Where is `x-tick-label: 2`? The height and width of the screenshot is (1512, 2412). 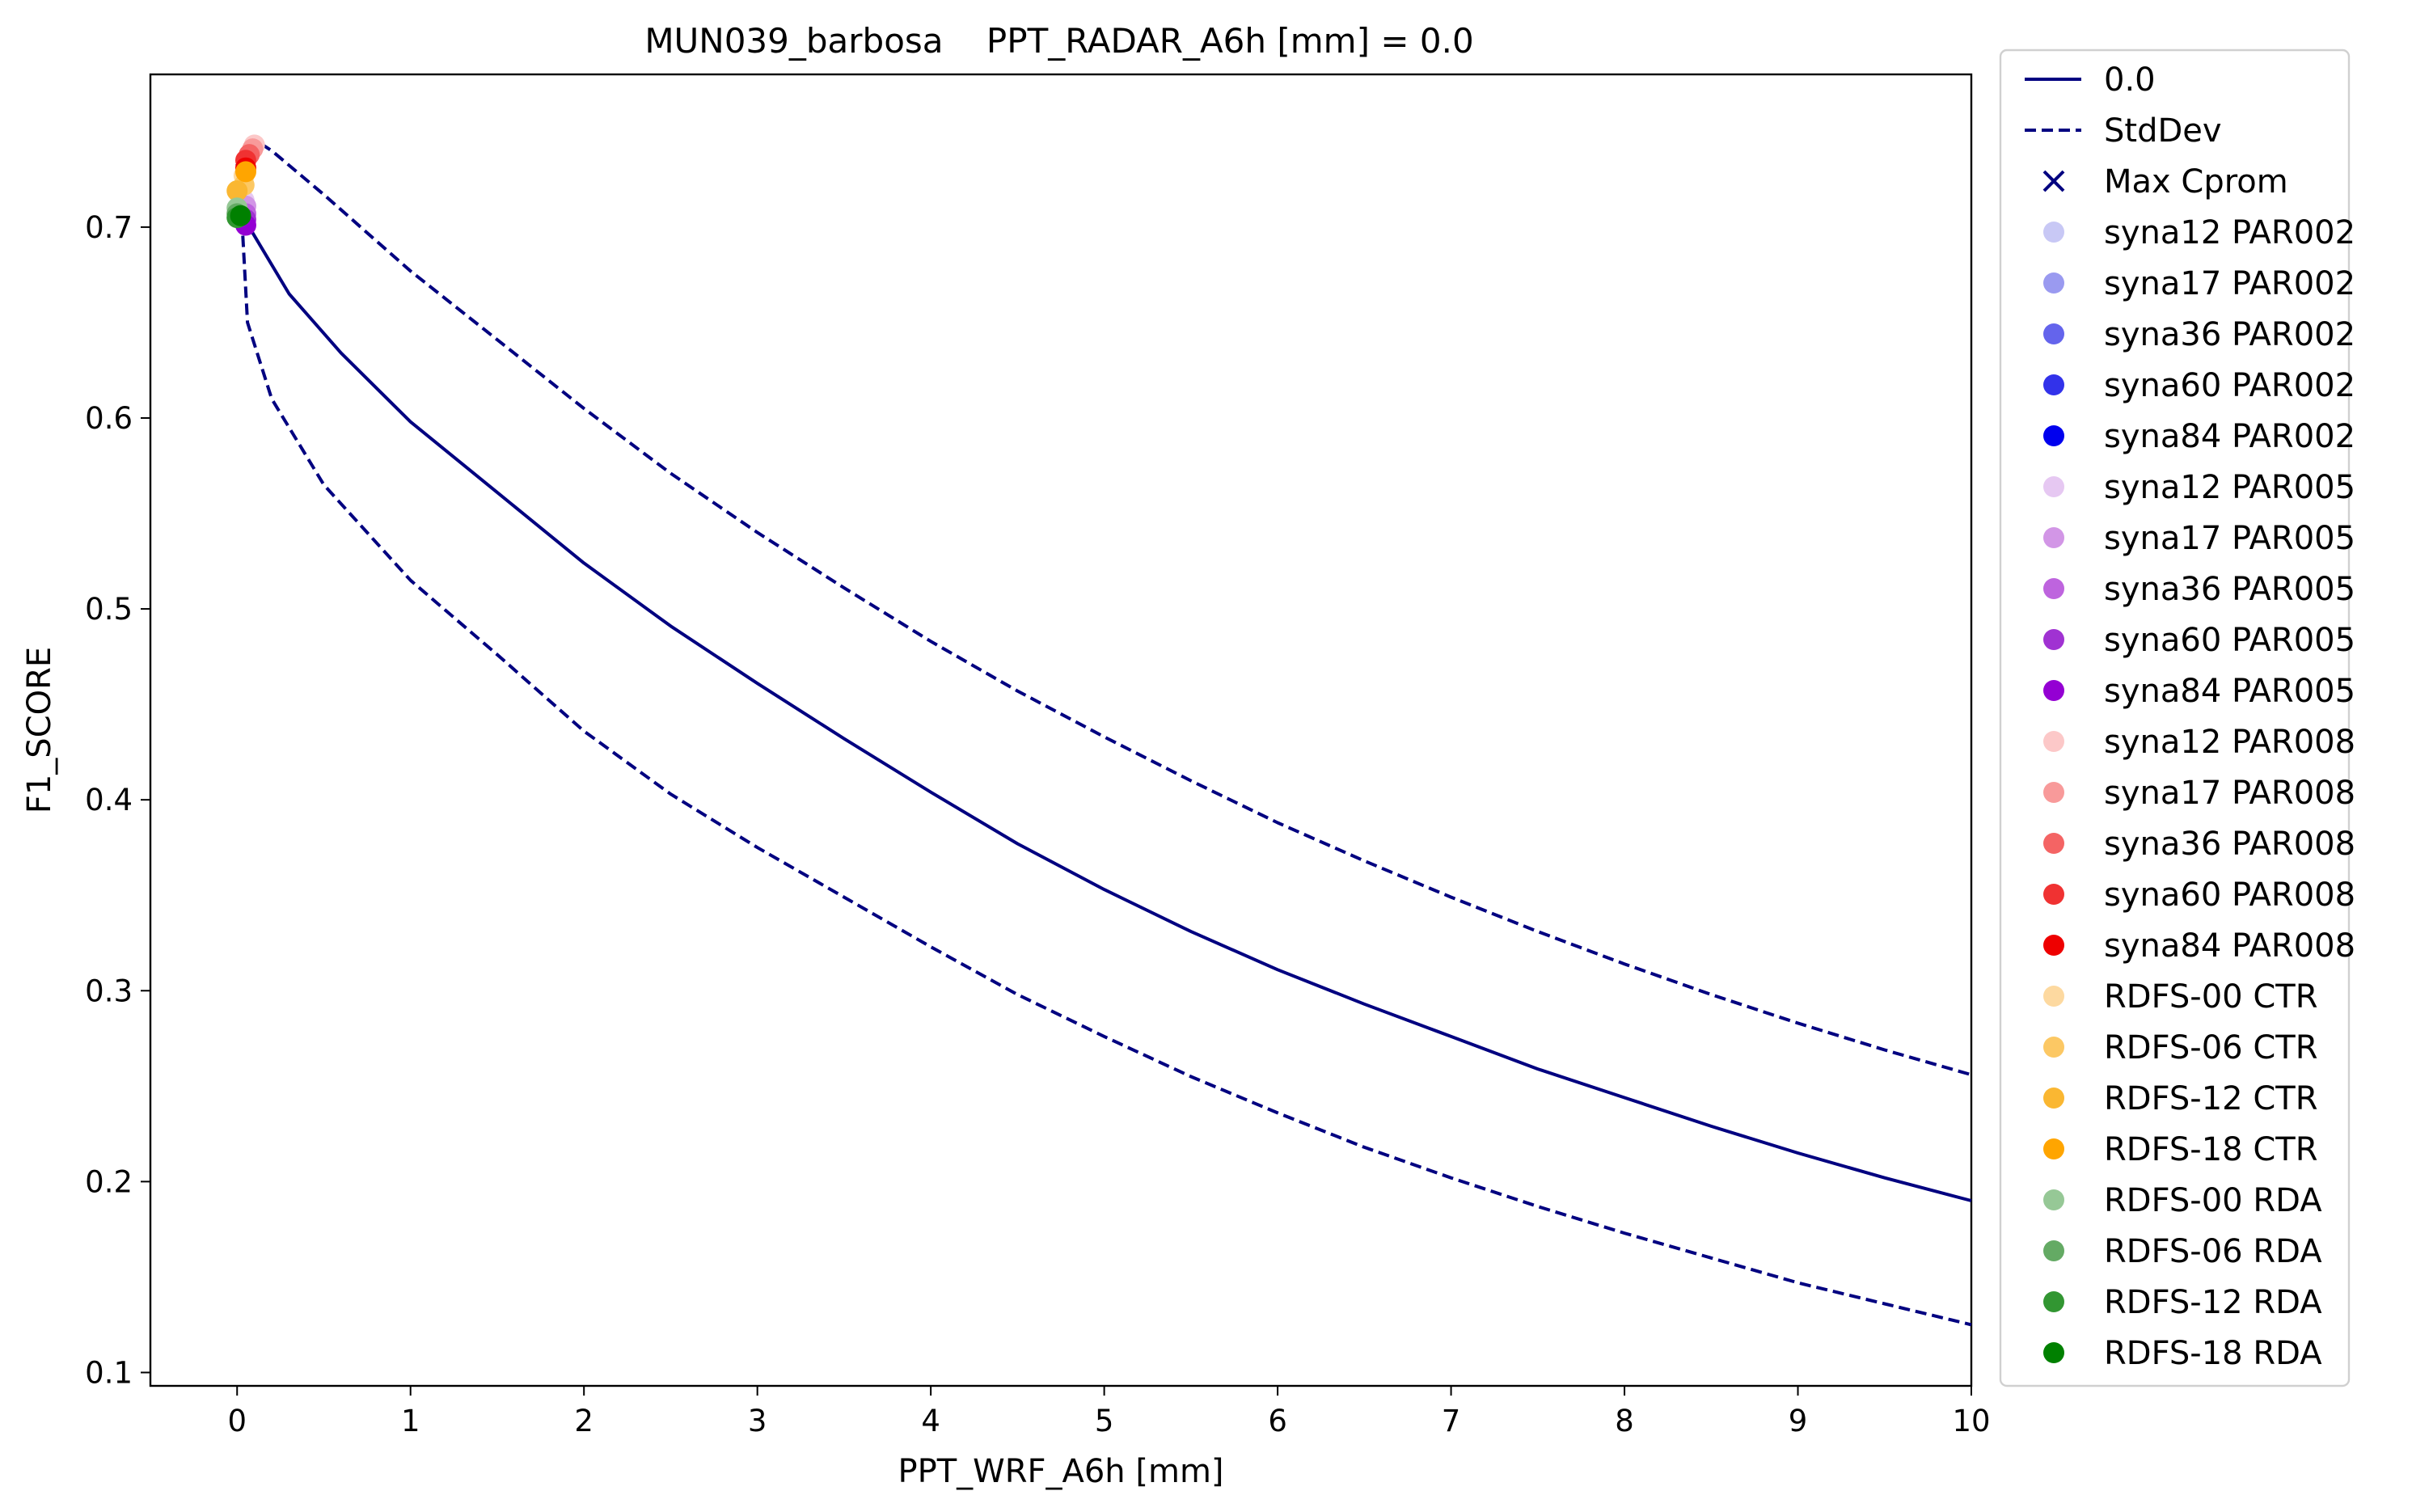
x-tick-label: 2 is located at coordinates (583, 1421).